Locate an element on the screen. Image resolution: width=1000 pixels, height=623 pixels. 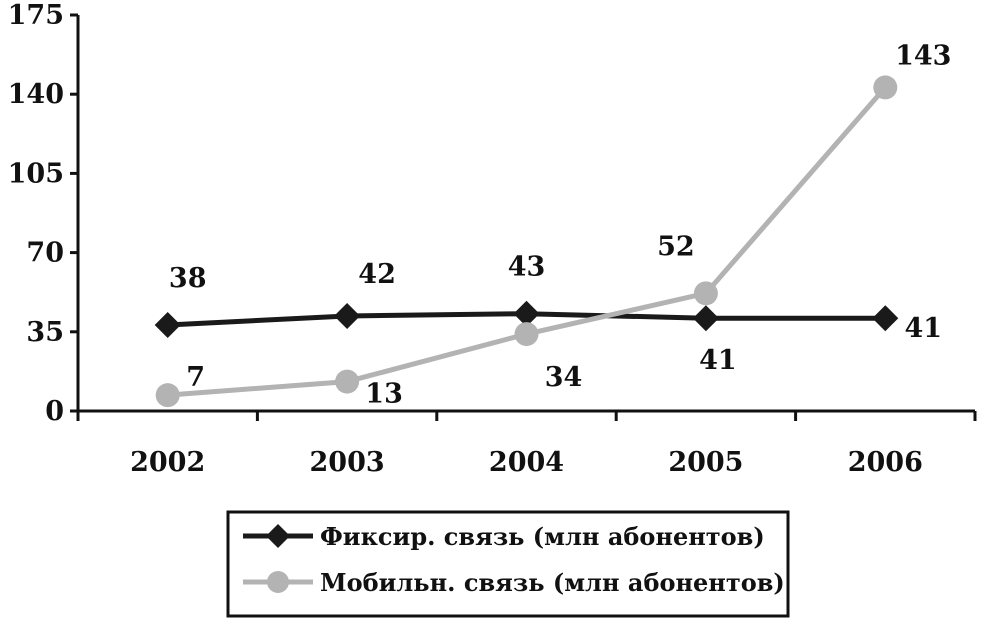
legend-box is located at coordinates (508, 564).